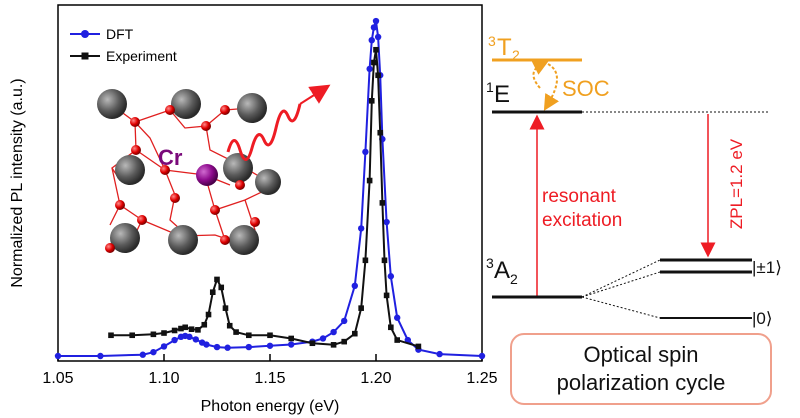 Image resolution: width=800 pixels, height=418 pixels. Describe the element at coordinates (481, 378) in the screenshot. I see `x-tick-label: 1.25` at that location.